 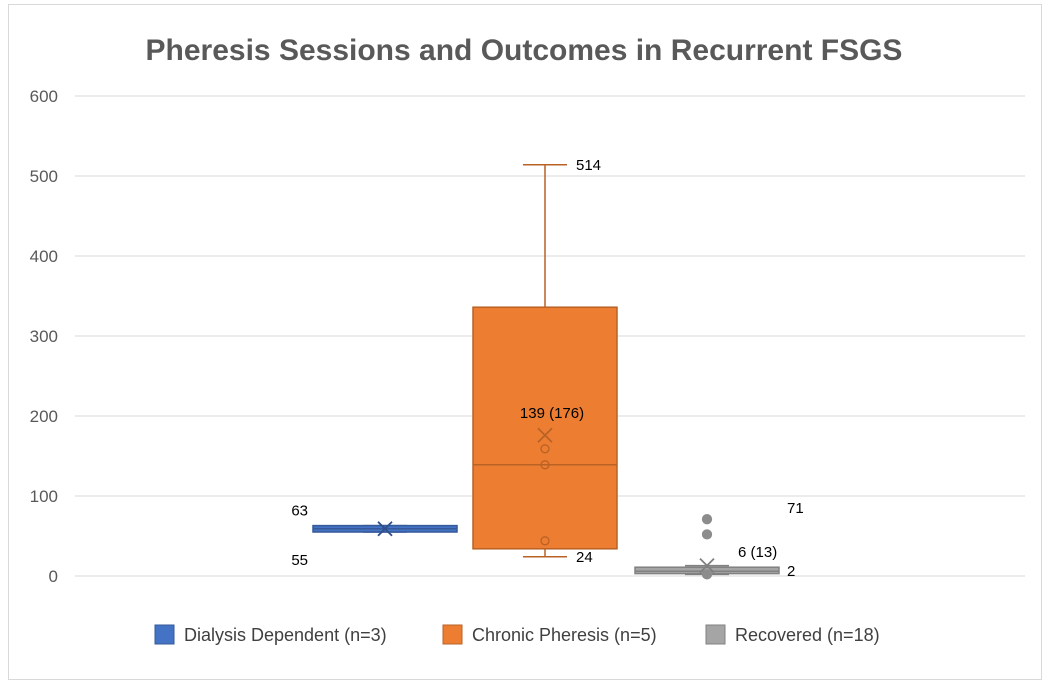 I want to click on data-label: 55, so click(x=299, y=560).